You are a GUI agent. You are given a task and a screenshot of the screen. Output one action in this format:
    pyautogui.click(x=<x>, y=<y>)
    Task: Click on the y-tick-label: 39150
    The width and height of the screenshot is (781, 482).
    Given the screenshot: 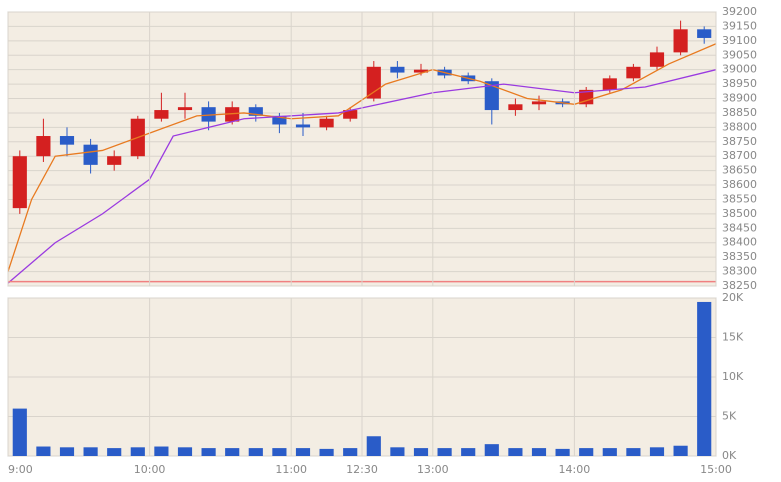 What is the action you would take?
    pyautogui.click(x=739, y=25)
    